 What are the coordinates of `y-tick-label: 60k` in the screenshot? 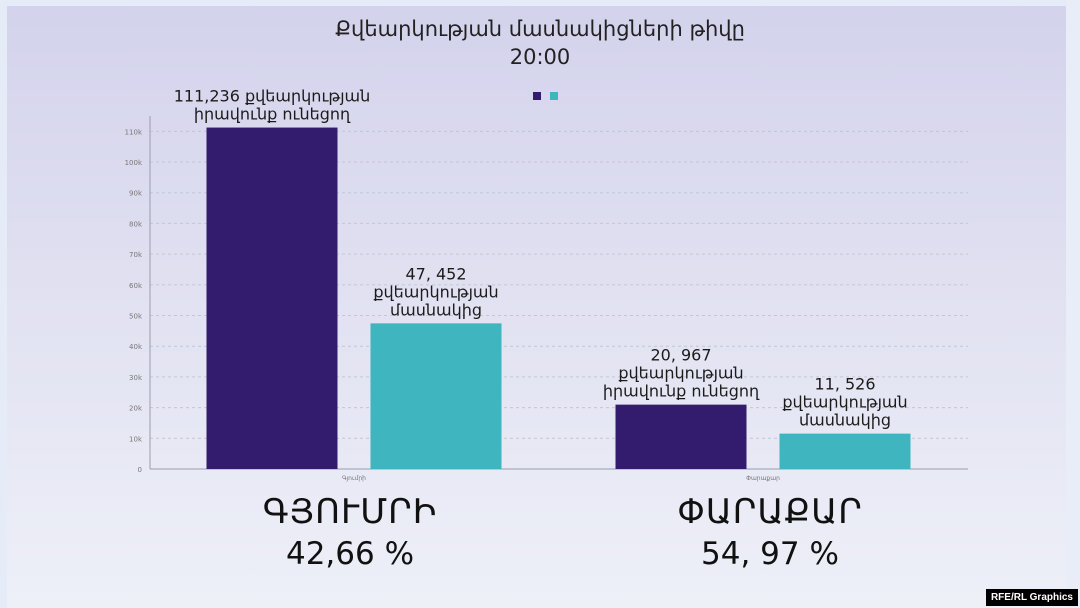 It's located at (136, 286).